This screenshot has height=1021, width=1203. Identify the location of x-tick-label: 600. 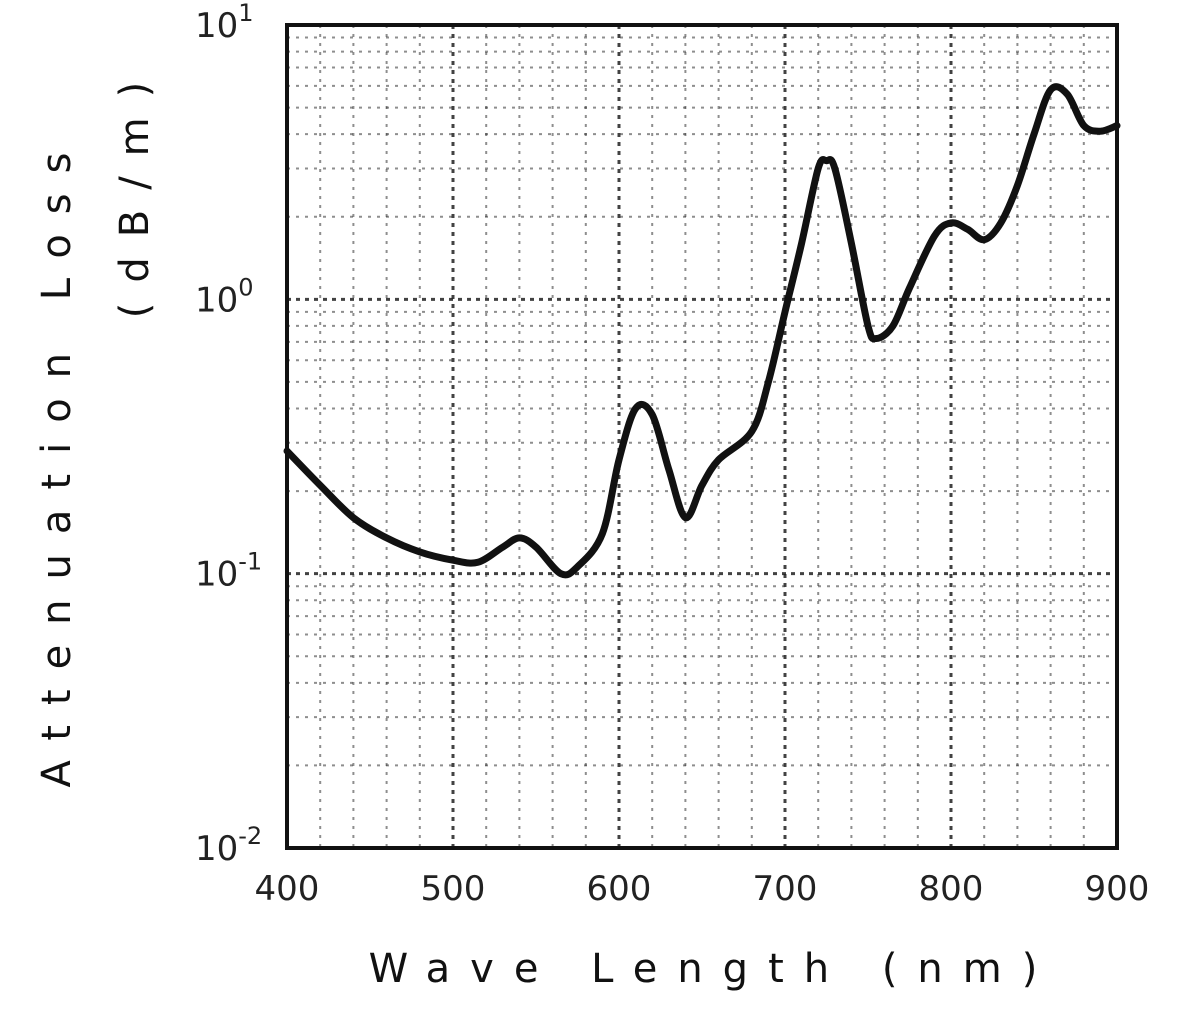
(619, 889).